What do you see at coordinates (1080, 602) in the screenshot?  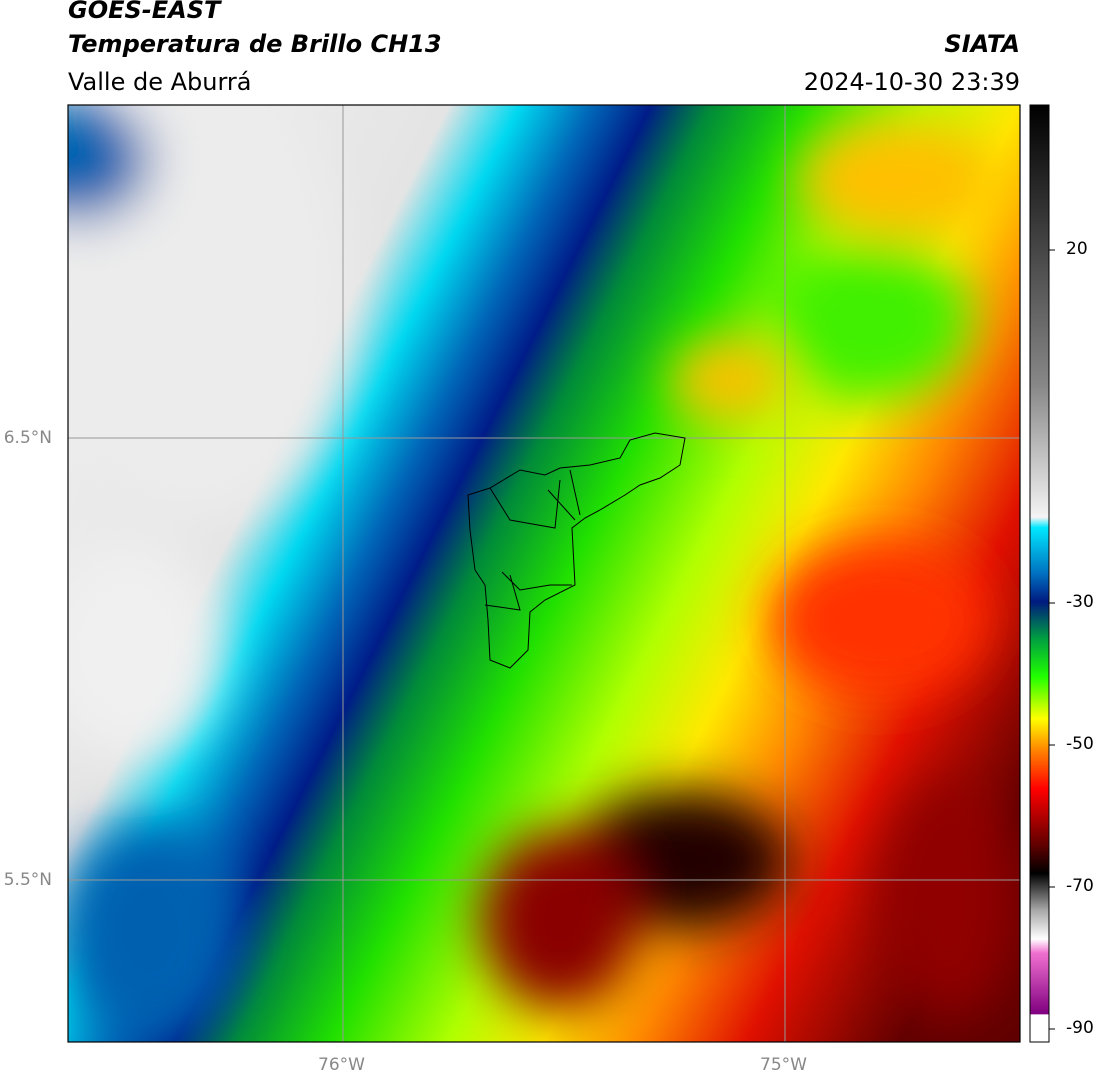 I see `colorbar-tick-label: -30` at bounding box center [1080, 602].